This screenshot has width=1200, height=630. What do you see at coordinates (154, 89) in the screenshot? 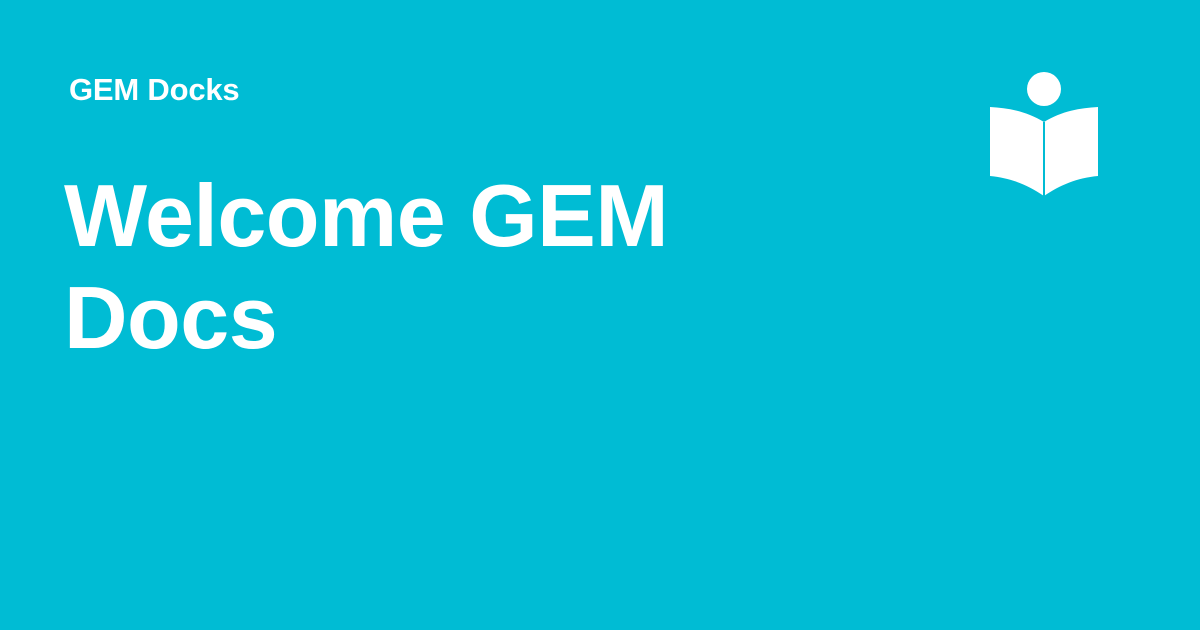
I see `site-name: GEM Docks` at bounding box center [154, 89].